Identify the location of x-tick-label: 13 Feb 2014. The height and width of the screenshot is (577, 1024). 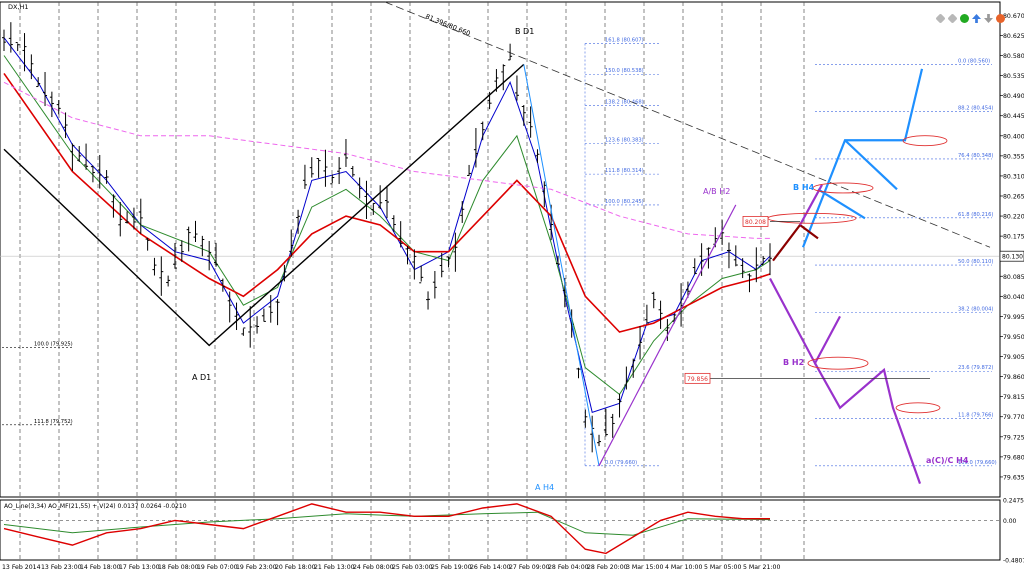
(21, 567).